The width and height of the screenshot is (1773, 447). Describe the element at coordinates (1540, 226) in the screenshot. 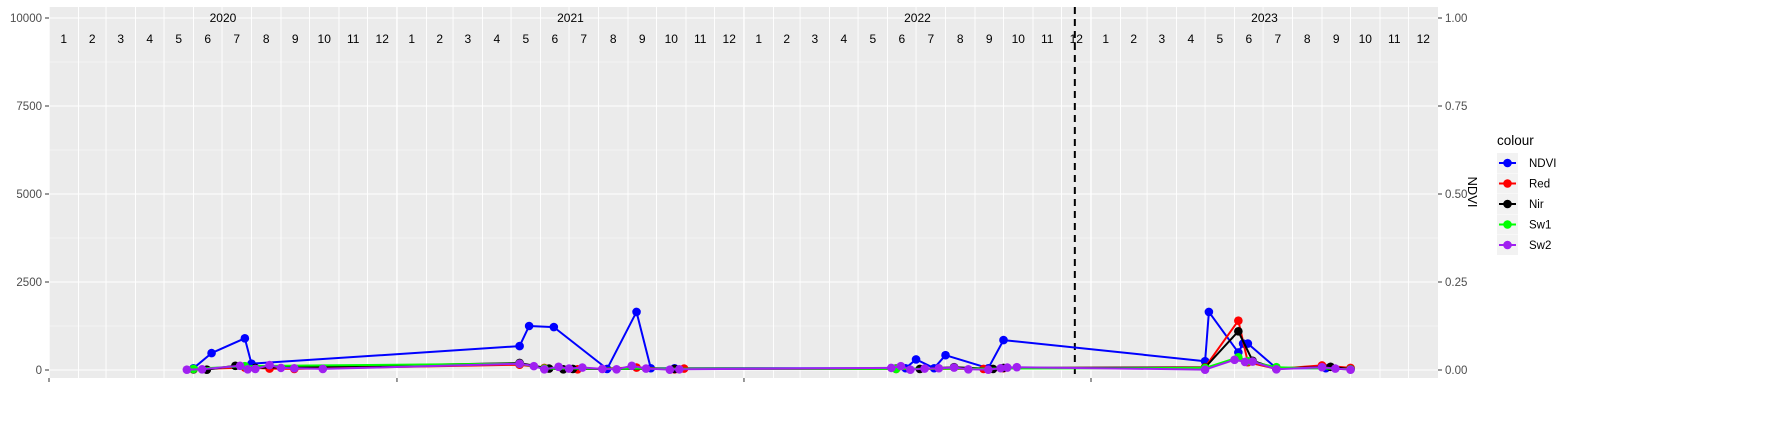

I see `legend-label-sw1: Sw1` at that location.